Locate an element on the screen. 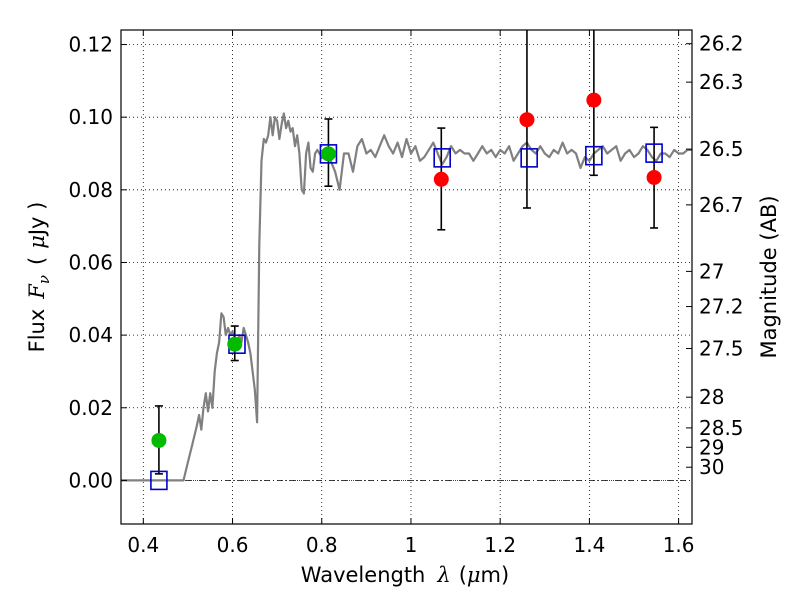  magnitude-tick-label: 30 is located at coordinates (711, 467).